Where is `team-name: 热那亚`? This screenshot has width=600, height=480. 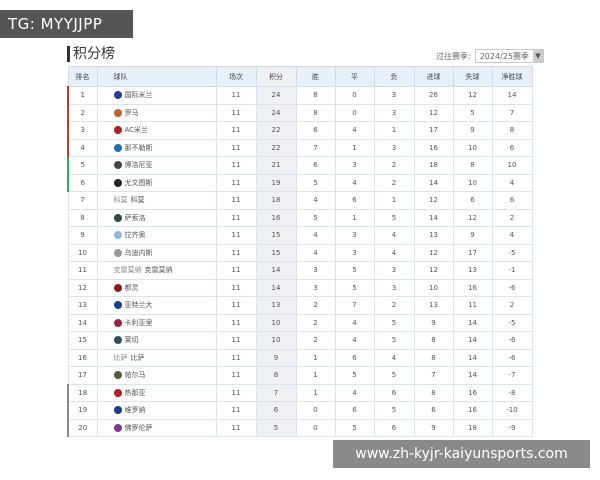
team-name: 热那亚 is located at coordinates (135, 392).